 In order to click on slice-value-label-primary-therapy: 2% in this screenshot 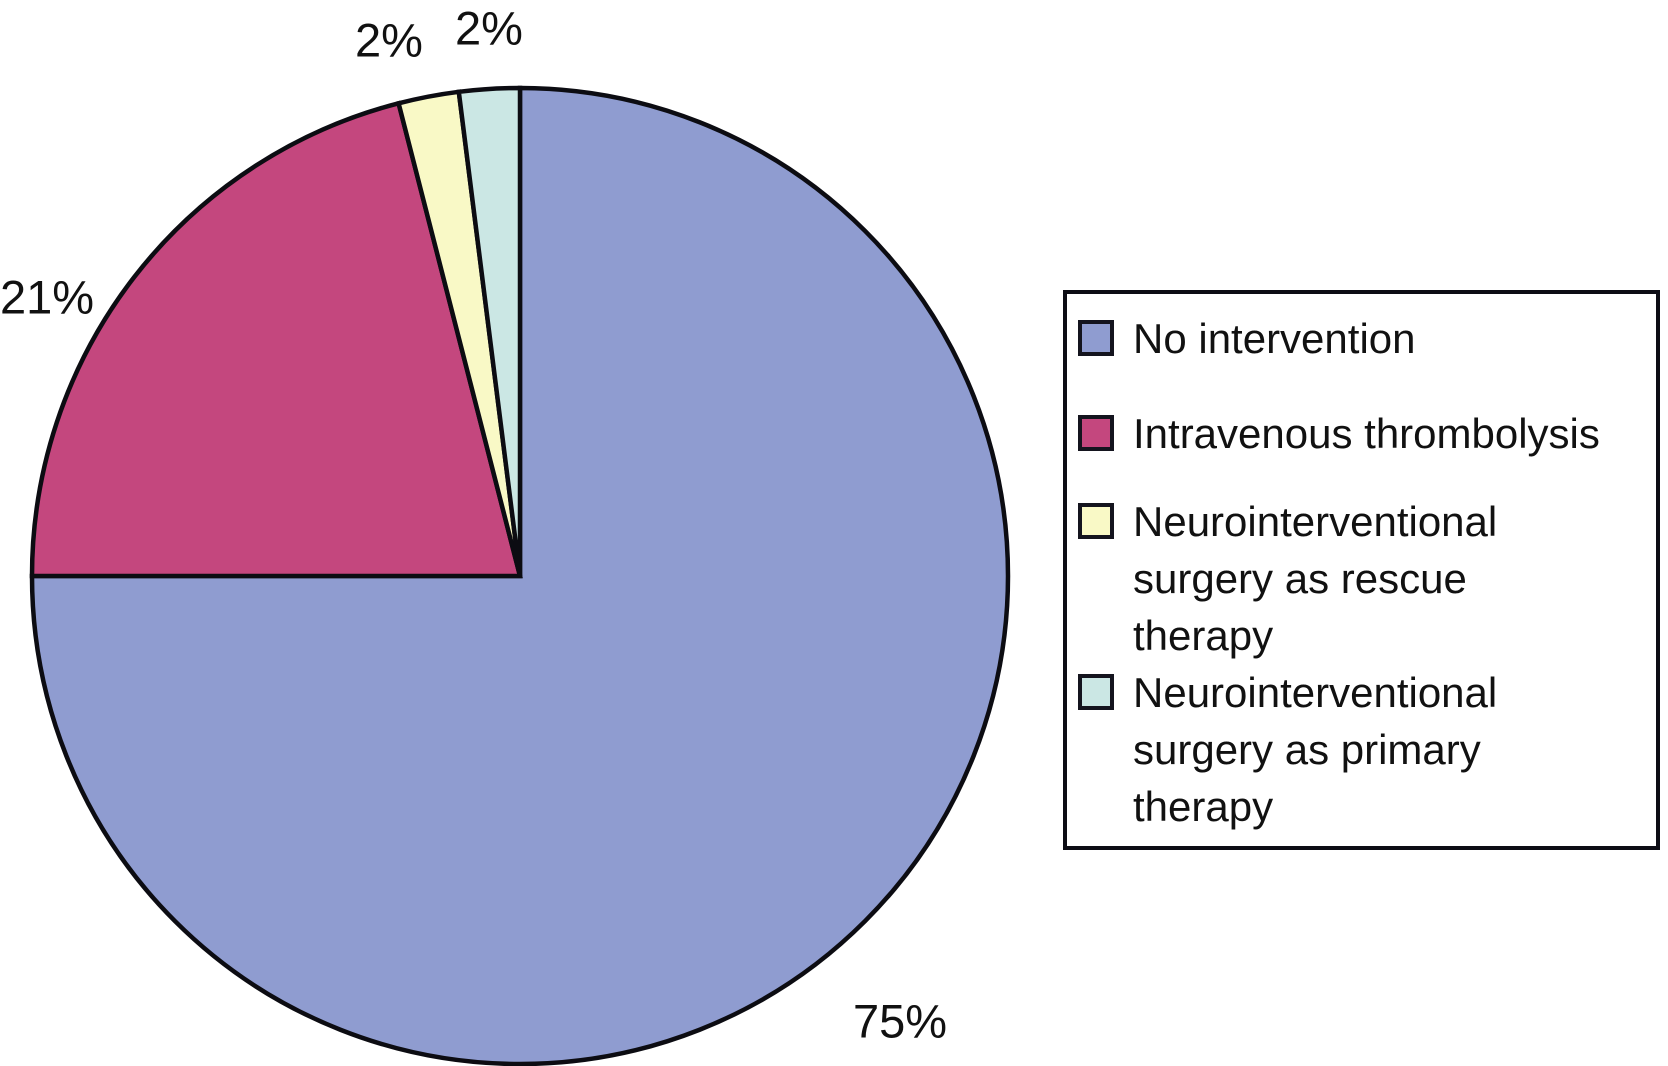, I will do `click(489, 28)`.